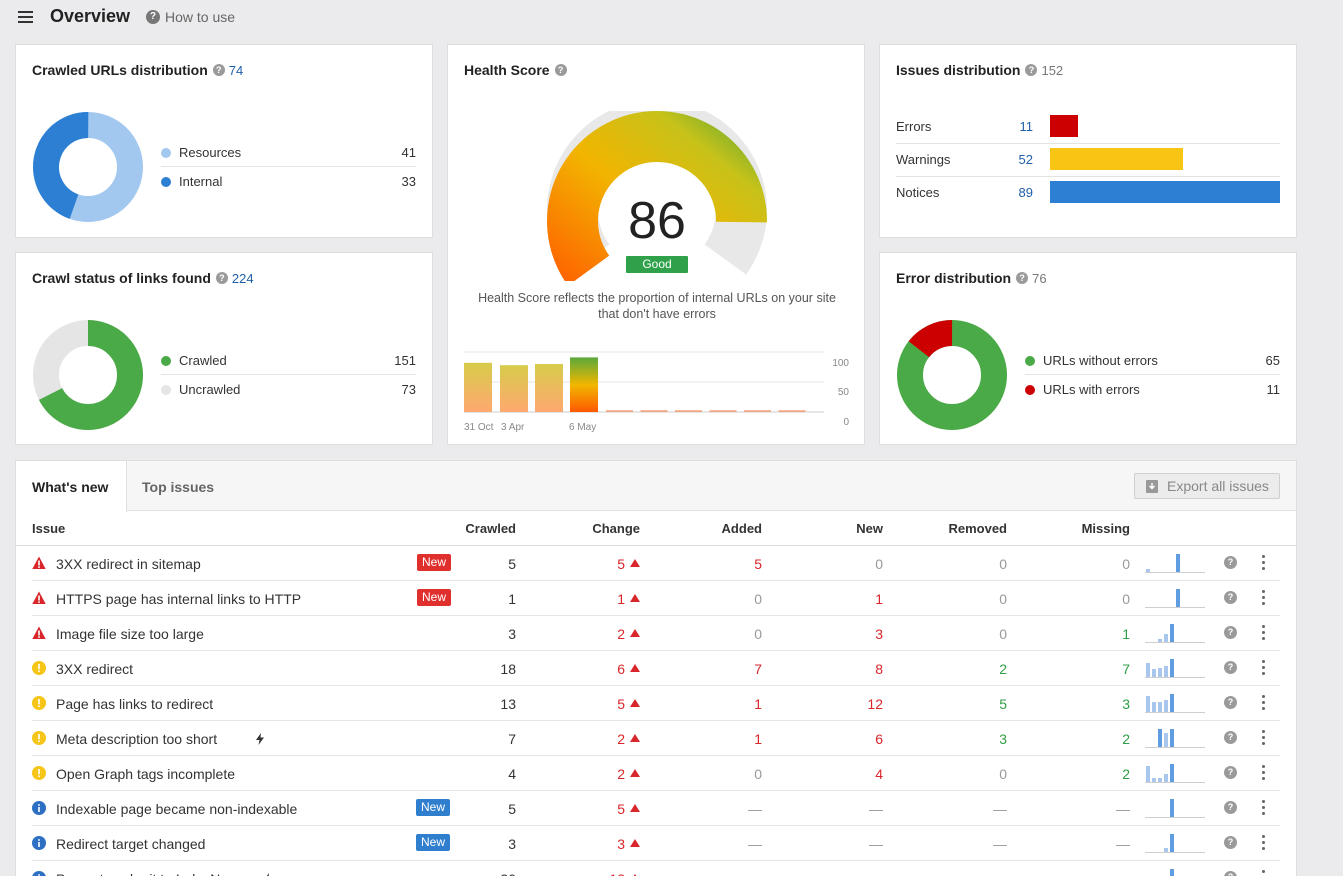 Image resolution: width=1343 pixels, height=876 pixels. Describe the element at coordinates (977, 528) in the screenshot. I see `col-removed: Removed` at that location.